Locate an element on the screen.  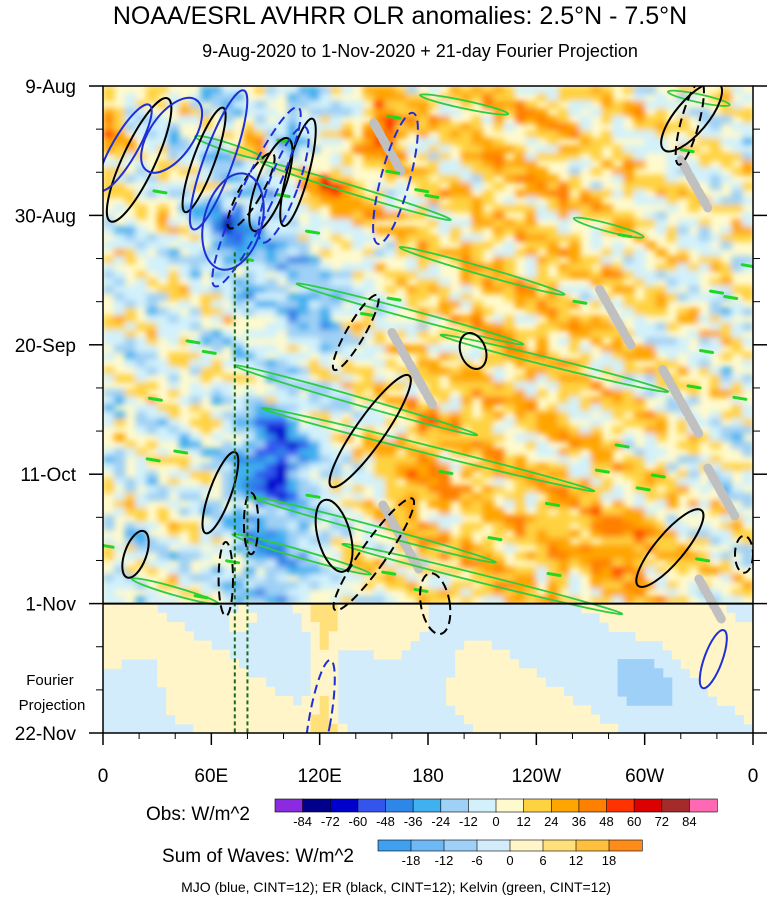
gray-streak is located at coordinates (681, 401).